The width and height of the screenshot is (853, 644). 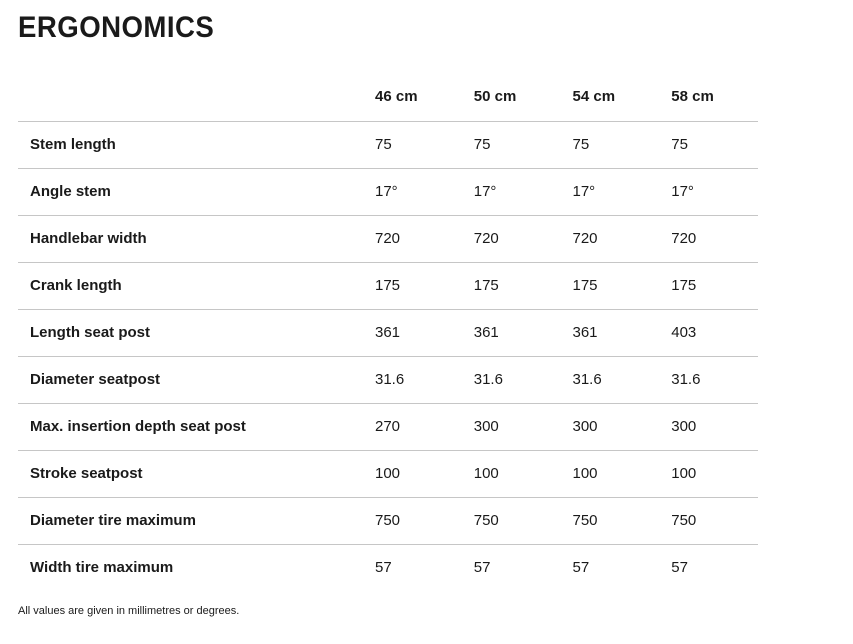 I want to click on cell-value: 403, so click(x=708, y=333).